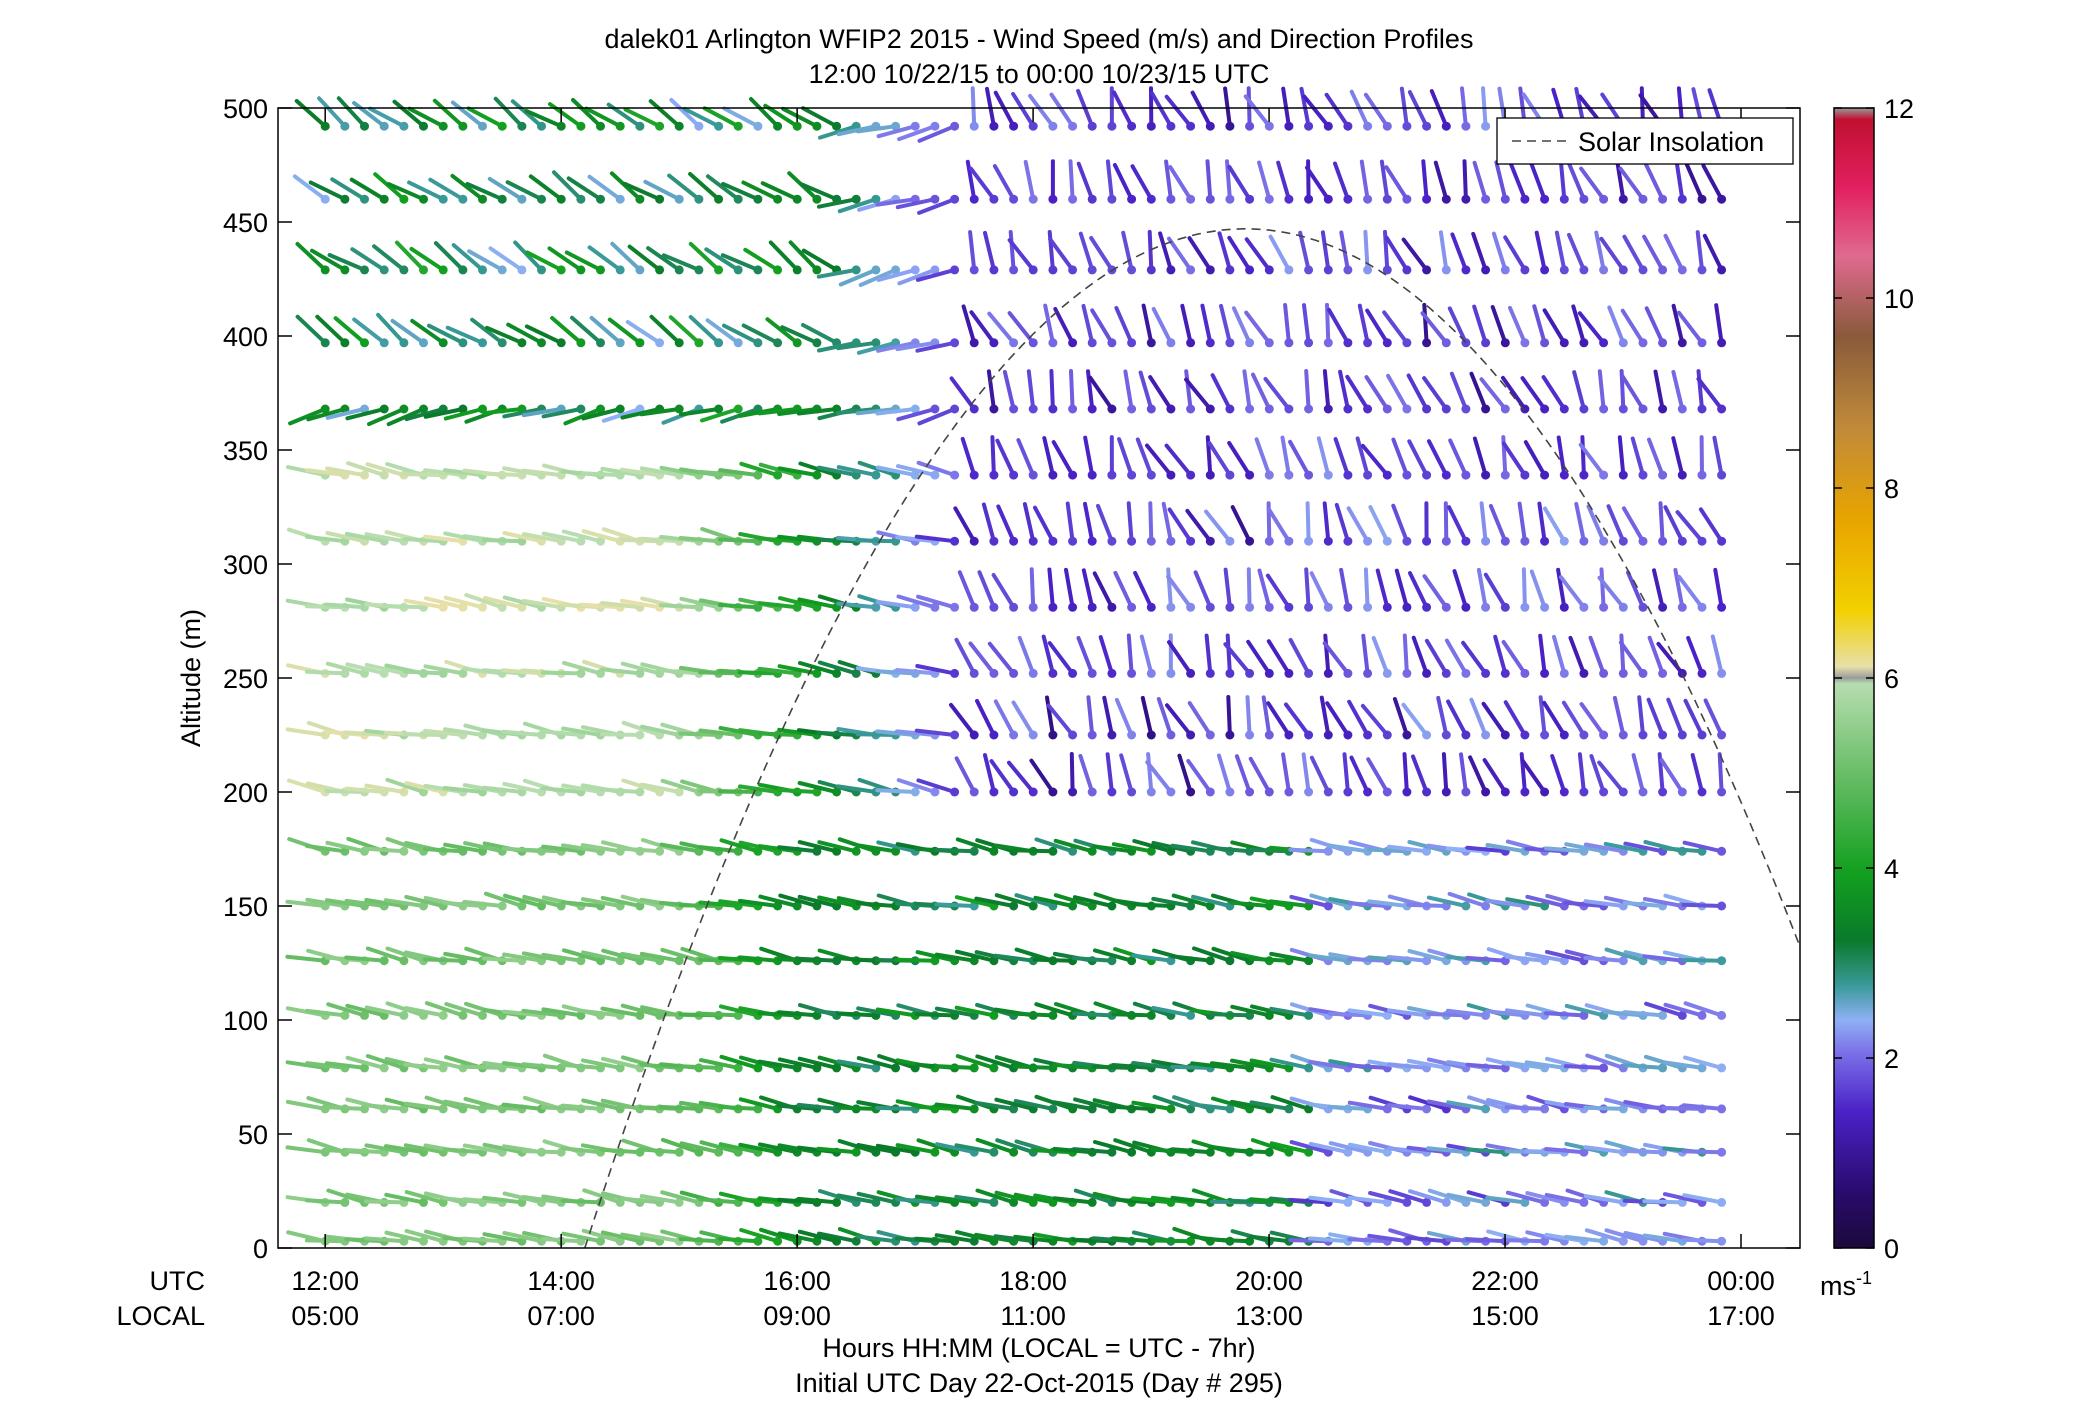 Image resolution: width=2098 pixels, height=1425 pixels. Describe the element at coordinates (1039, 74) in the screenshot. I see `chart-title-line2: 12:00 10/22/15 to 00:00 10/23/15 UTC` at that location.